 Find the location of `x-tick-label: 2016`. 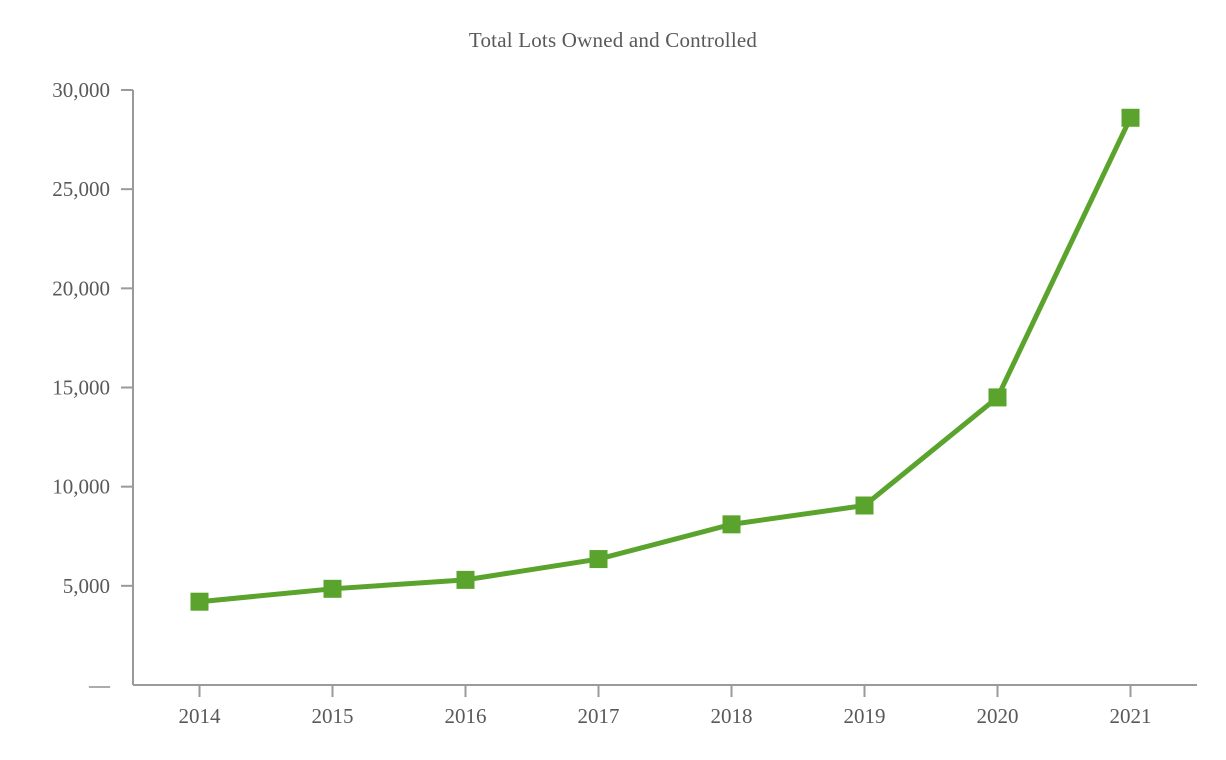

x-tick-label: 2016 is located at coordinates (466, 716).